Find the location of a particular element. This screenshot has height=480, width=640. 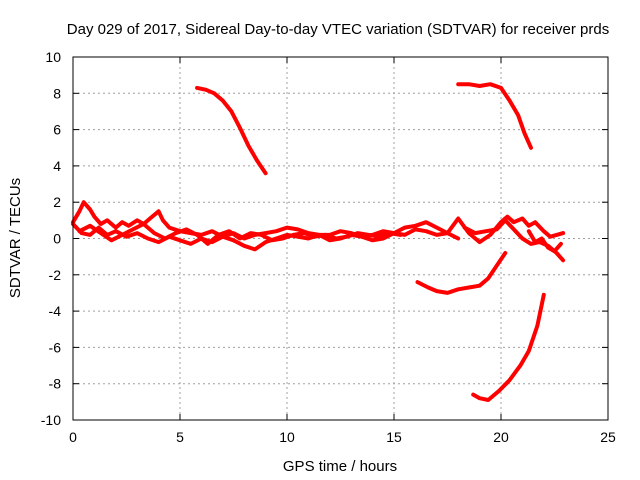

x-tick-label: 0 is located at coordinates (73, 437).